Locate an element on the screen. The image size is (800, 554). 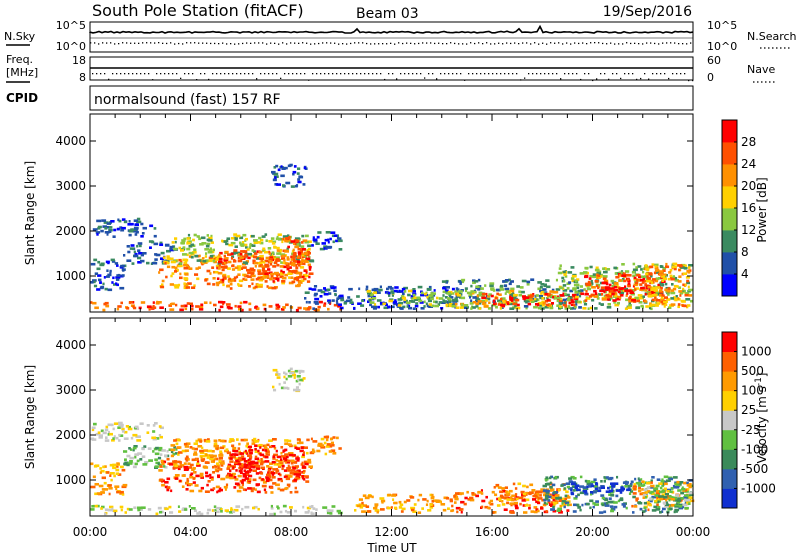
colorbar-tick-label: -500 is located at coordinates (754, 469).